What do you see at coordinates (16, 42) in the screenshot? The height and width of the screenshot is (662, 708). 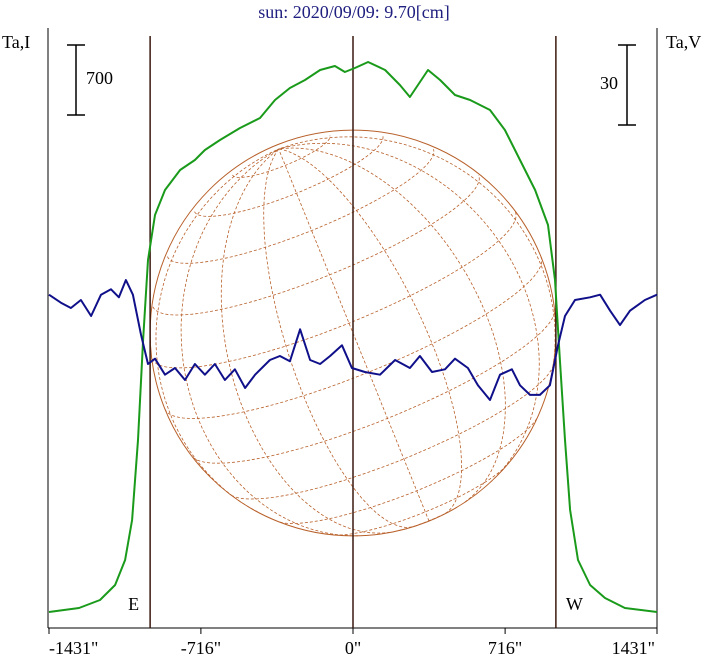 I see `y-axis-label: Ta,I` at bounding box center [16, 42].